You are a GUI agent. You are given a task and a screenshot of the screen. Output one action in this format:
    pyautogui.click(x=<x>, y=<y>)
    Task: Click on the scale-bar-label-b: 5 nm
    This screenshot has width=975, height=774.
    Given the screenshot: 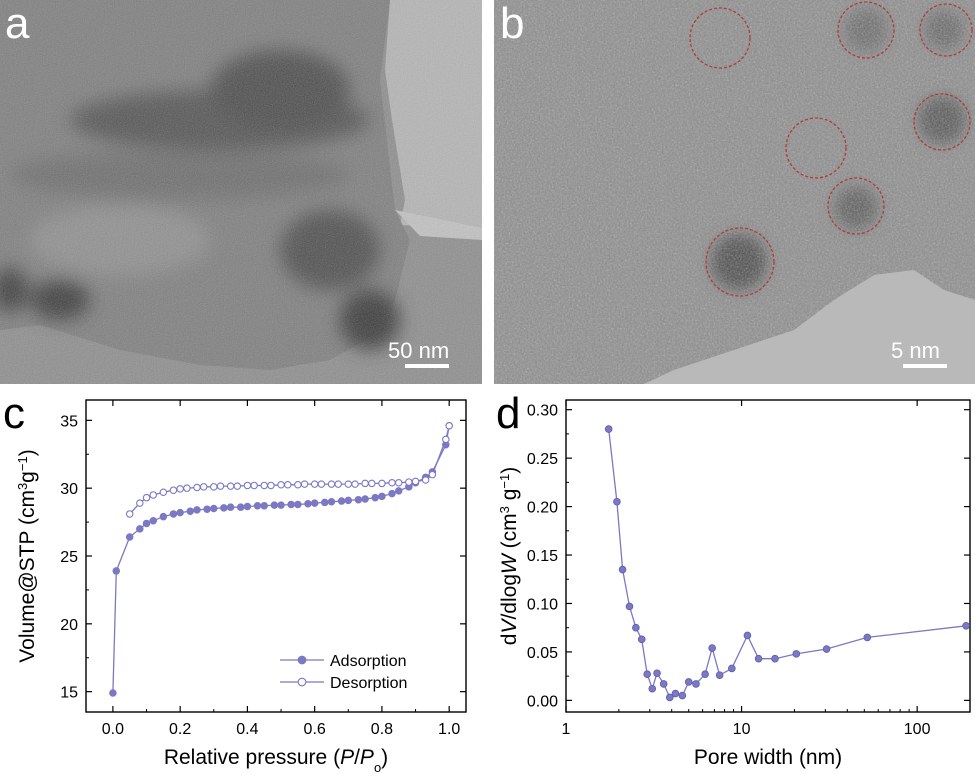 What is the action you would take?
    pyautogui.click(x=915, y=350)
    